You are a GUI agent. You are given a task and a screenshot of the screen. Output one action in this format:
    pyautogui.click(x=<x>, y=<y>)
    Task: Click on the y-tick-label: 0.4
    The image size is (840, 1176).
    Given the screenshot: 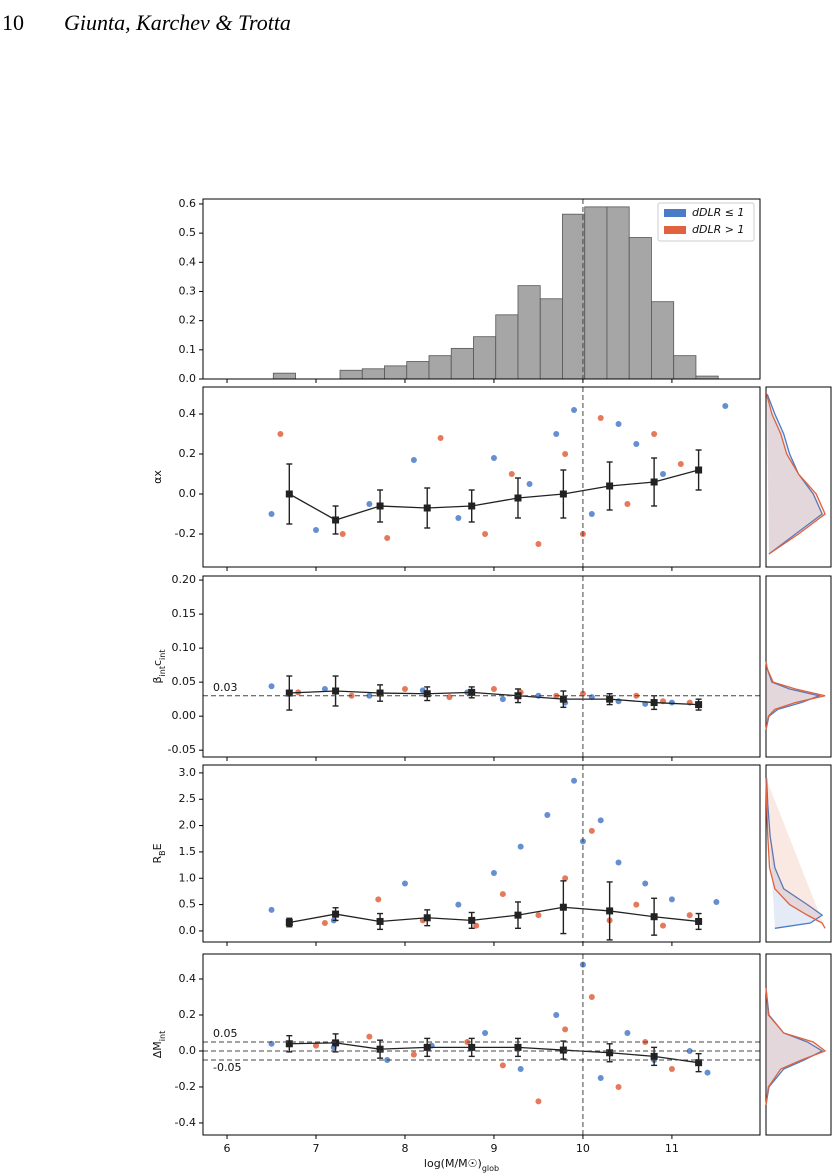 What is the action you would take?
    pyautogui.click(x=188, y=978)
    